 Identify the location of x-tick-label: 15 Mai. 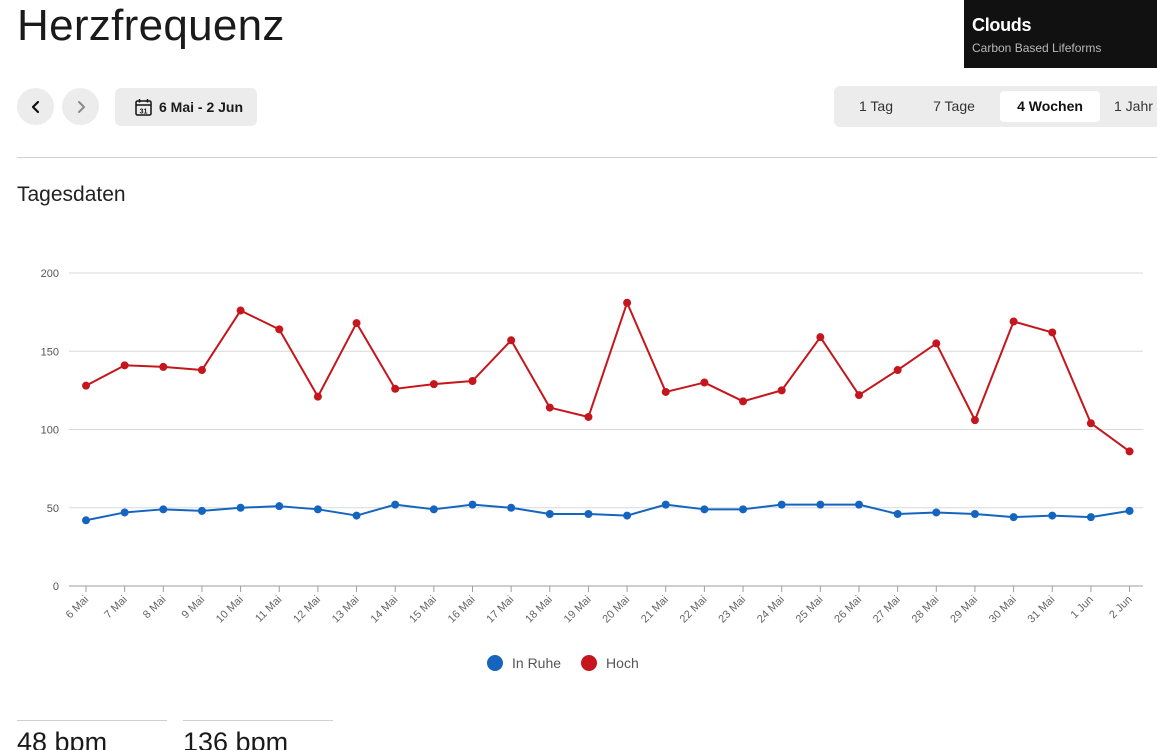
(423, 610).